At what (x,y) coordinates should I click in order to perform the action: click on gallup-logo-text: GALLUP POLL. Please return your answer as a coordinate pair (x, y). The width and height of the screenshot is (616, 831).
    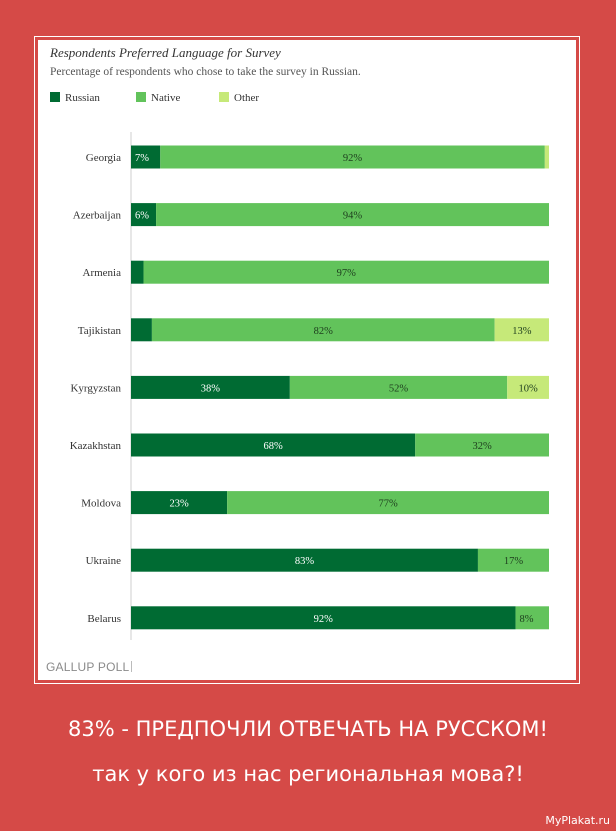
    Looking at the image, I should click on (88, 667).